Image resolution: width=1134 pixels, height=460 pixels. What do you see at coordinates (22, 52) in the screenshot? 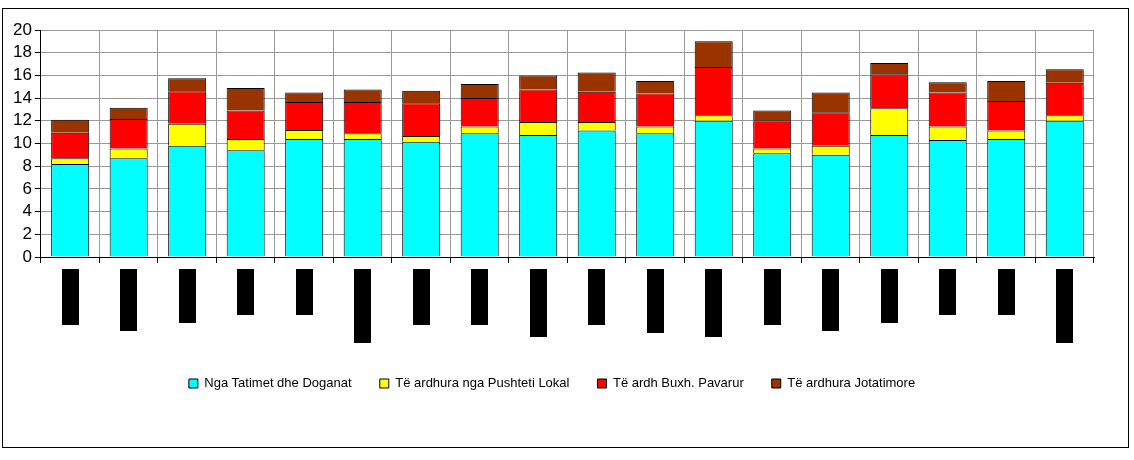
I see `y-tick-label: 18` at bounding box center [22, 52].